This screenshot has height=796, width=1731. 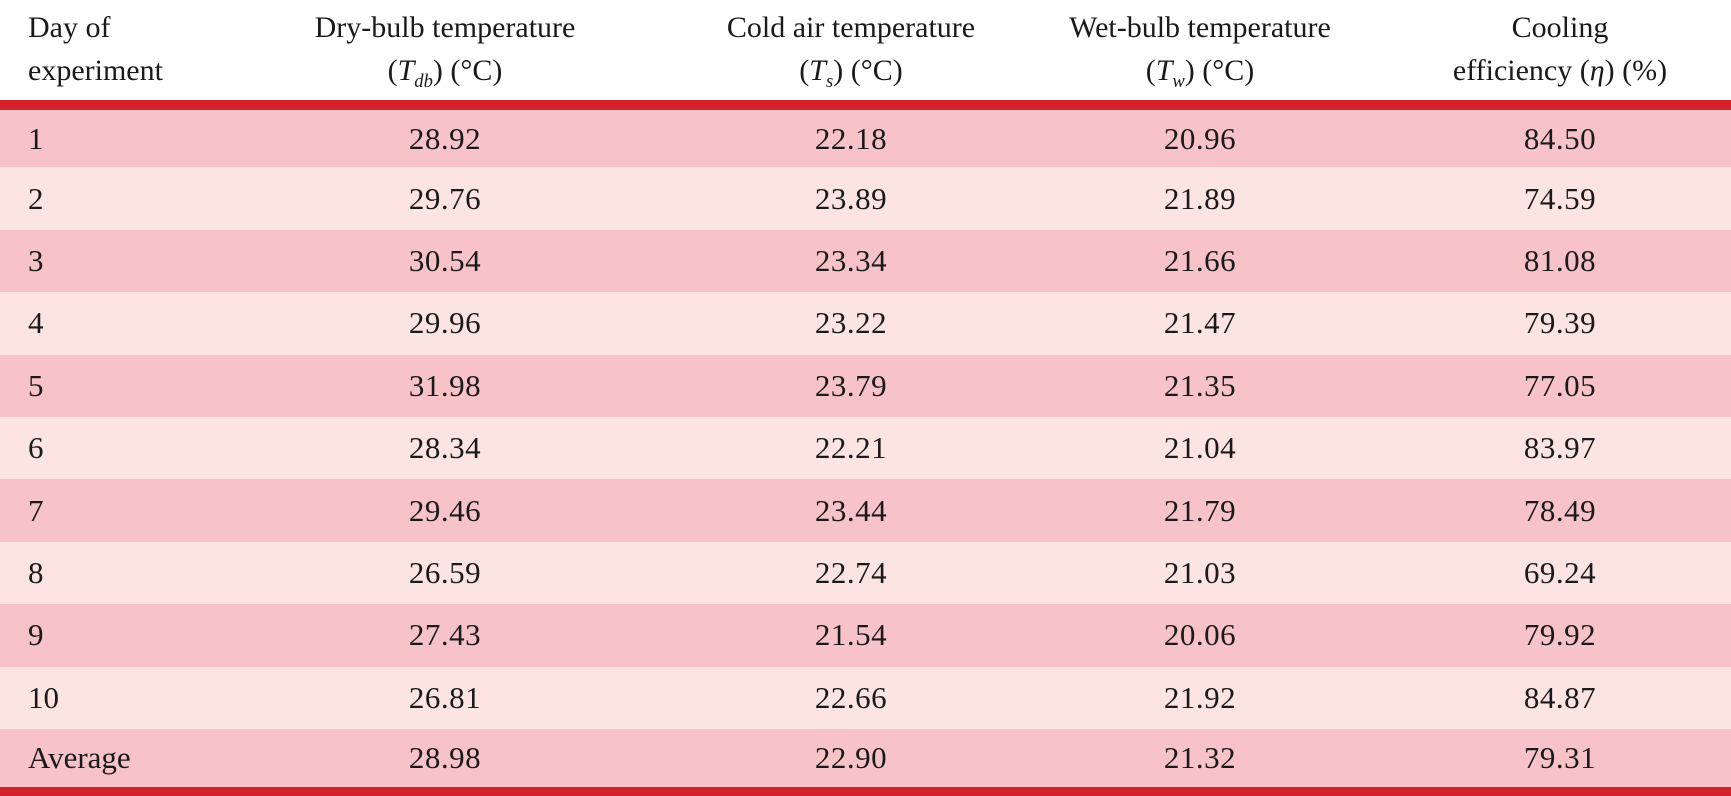 I want to click on cell-cold-air: 23.34, so click(x=851, y=261).